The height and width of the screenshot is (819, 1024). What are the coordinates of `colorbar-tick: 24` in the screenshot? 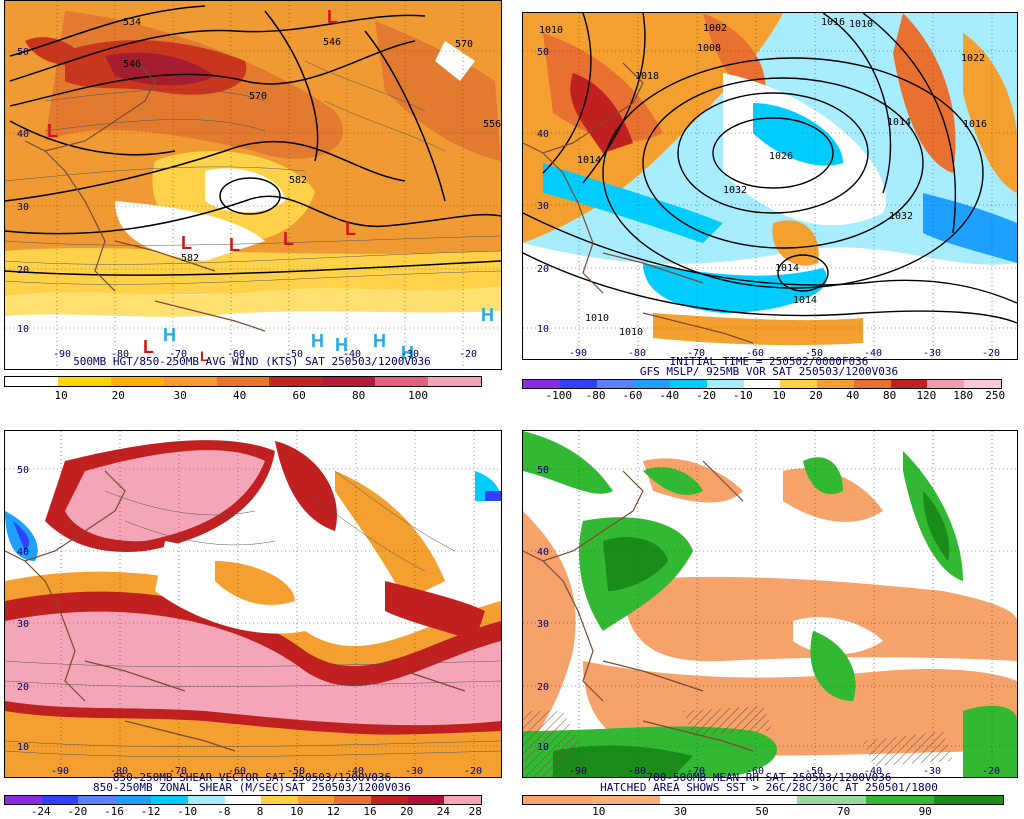 It's located at (443, 811).